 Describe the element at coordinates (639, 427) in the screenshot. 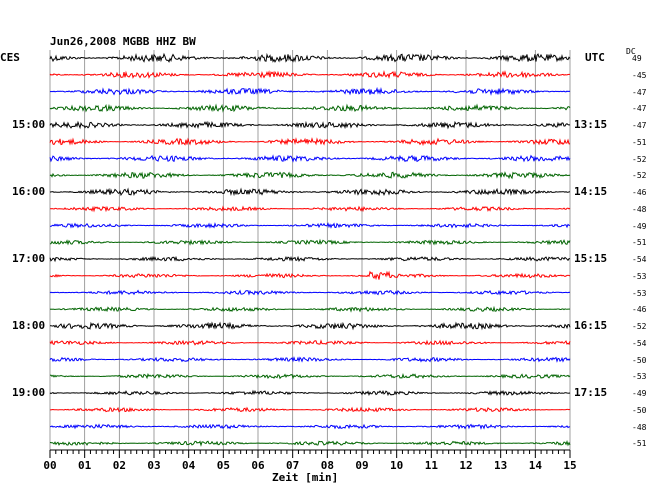

I see `dc-offset-row-23: -48` at that location.